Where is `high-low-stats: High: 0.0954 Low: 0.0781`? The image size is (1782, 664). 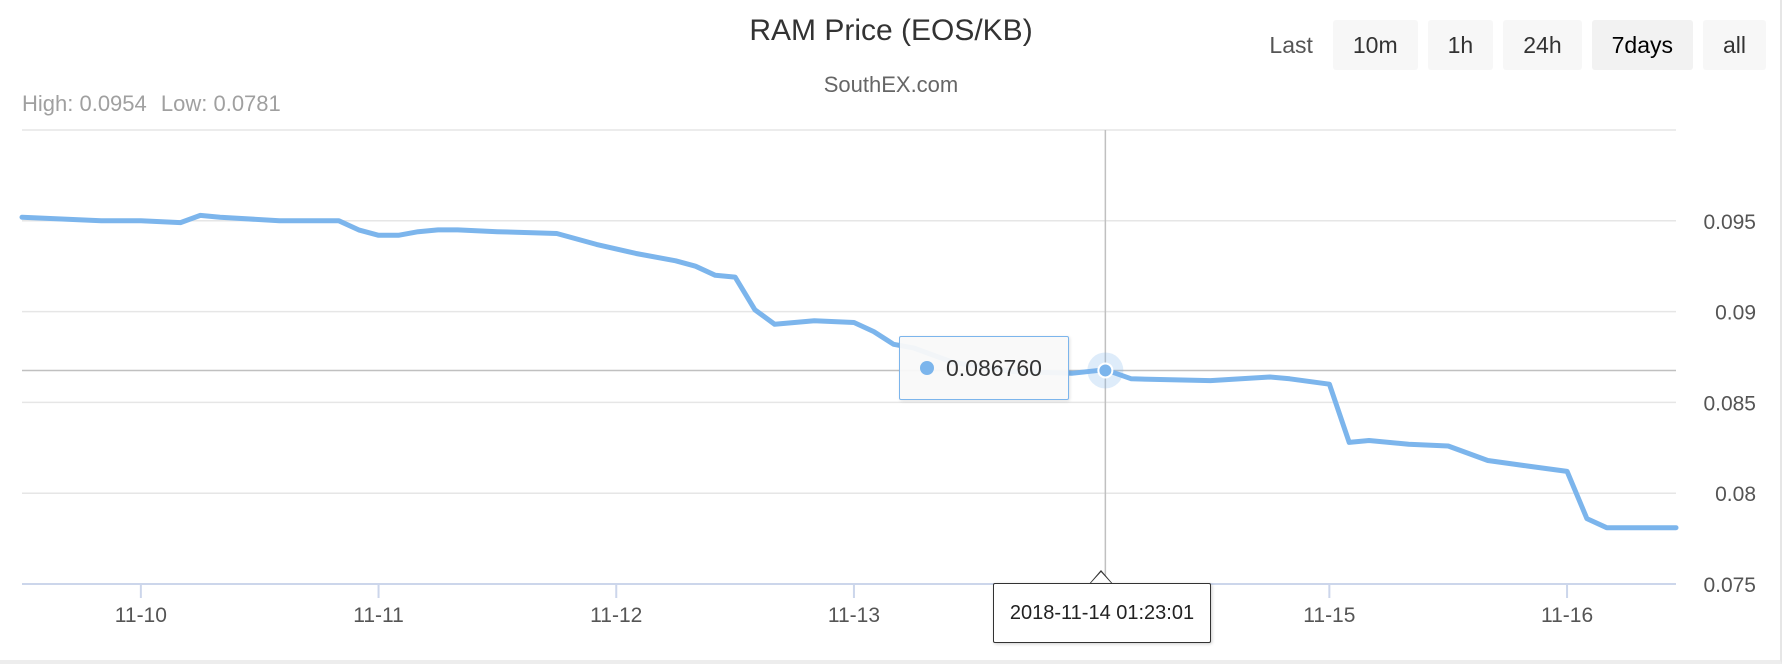 high-low-stats: High: 0.0954 Low: 0.0781 is located at coordinates (151, 104).